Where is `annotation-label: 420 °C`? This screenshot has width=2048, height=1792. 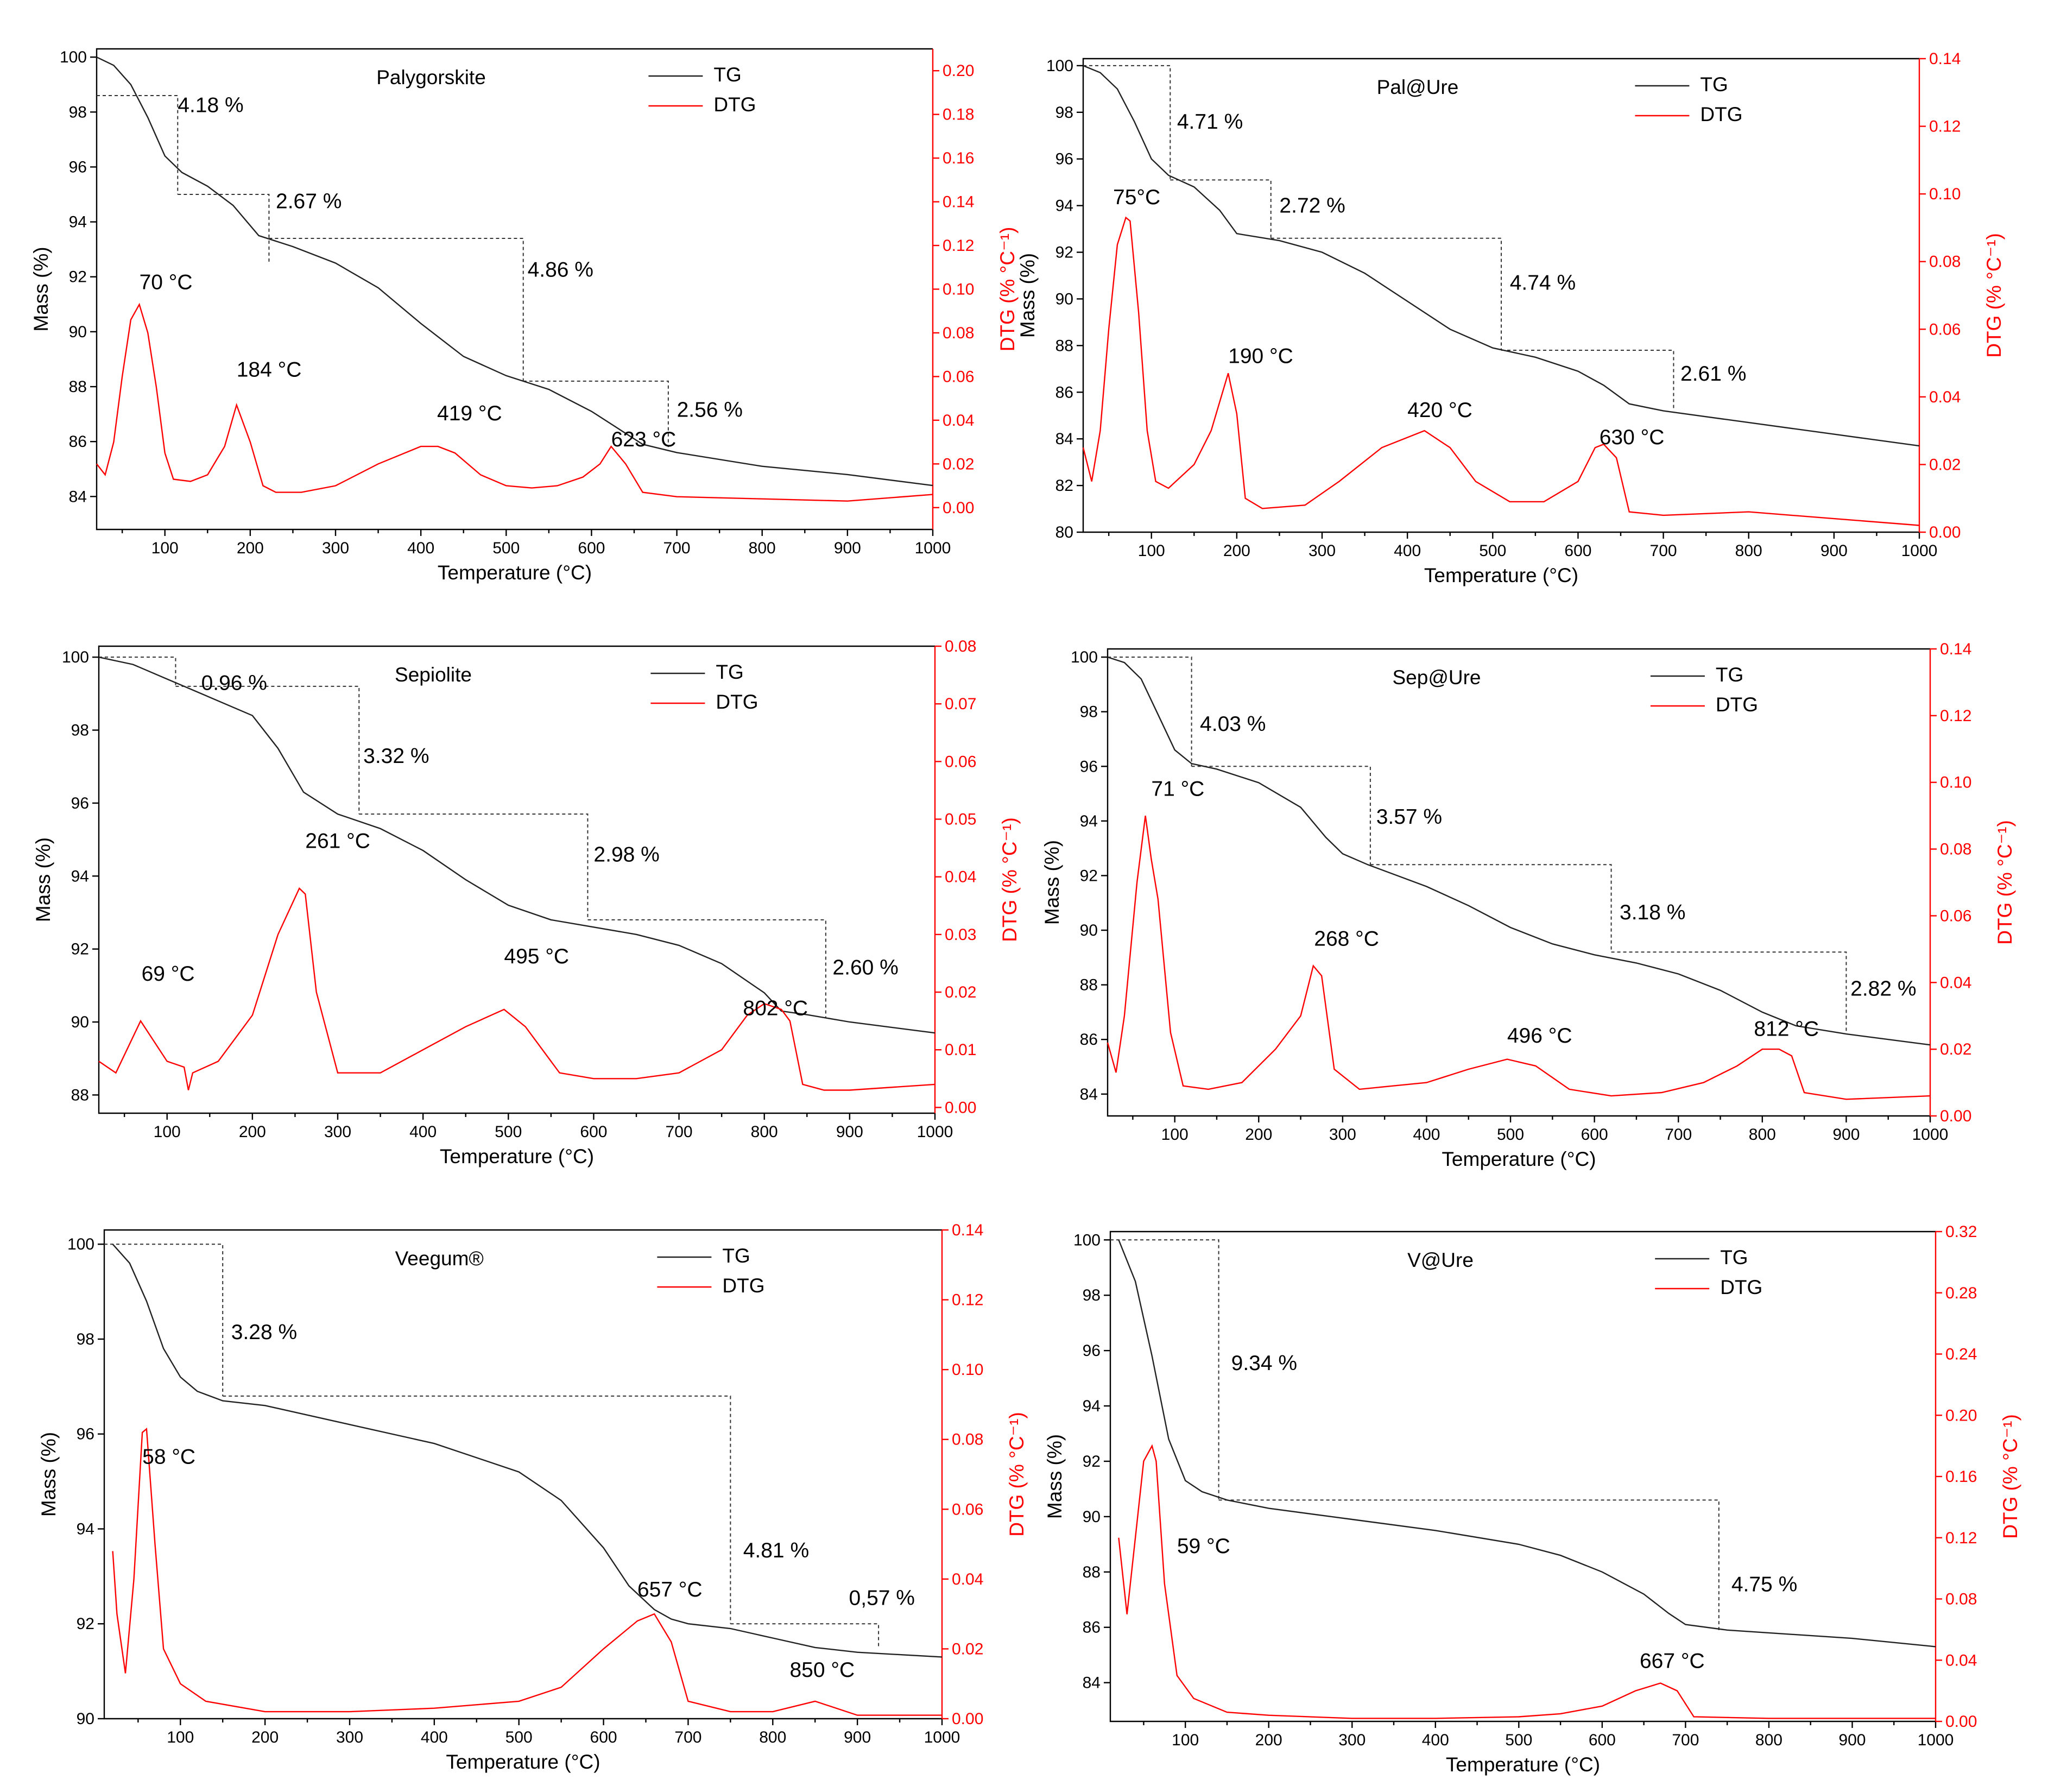 annotation-label: 420 °C is located at coordinates (1440, 411).